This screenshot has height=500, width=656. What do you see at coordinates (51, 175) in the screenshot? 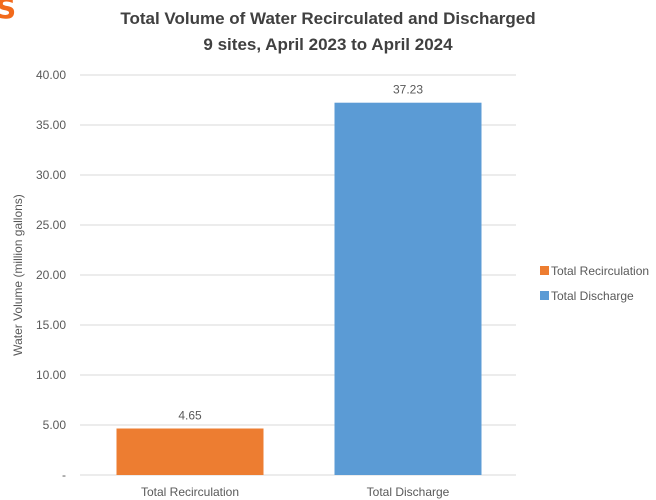
I see `y-tick-label: 30.00` at bounding box center [51, 175].